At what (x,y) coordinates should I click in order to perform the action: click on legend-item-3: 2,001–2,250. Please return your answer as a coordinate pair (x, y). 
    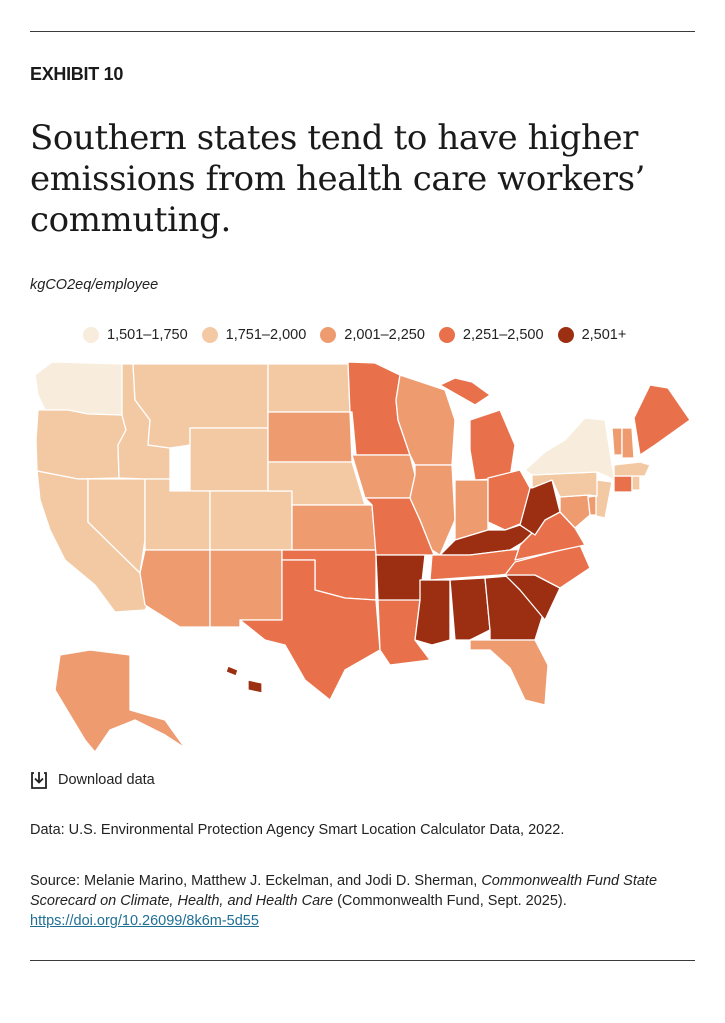
    Looking at the image, I should click on (372, 335).